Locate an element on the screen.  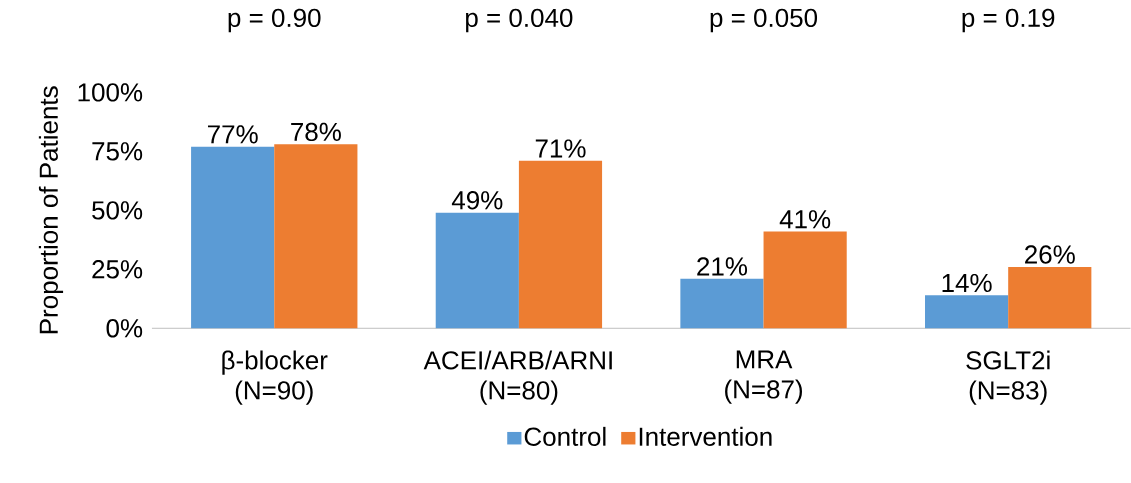
data-label: 78% is located at coordinates (316, 131).